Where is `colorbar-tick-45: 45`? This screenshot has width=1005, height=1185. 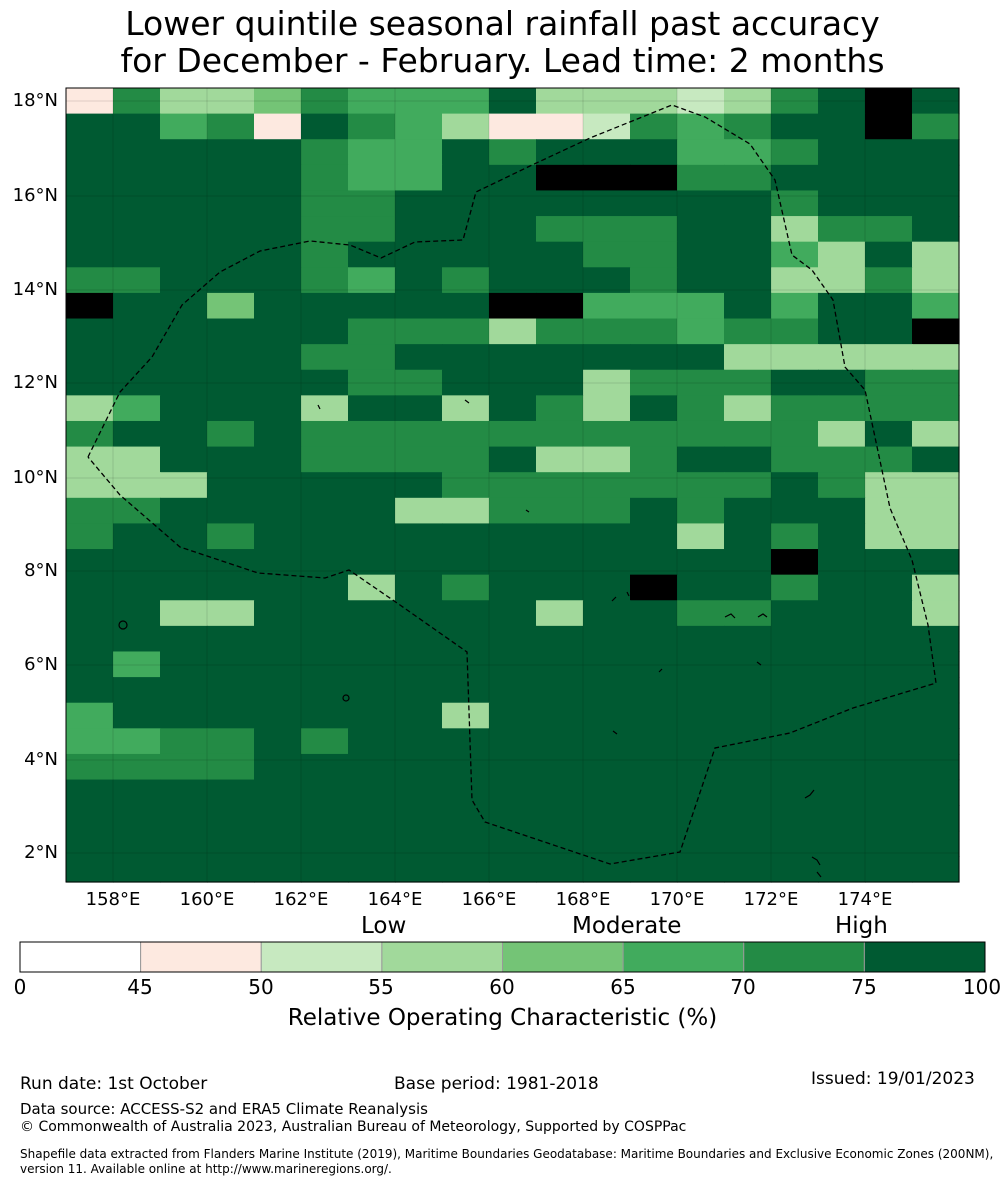
colorbar-tick-45: 45 is located at coordinates (140, 987).